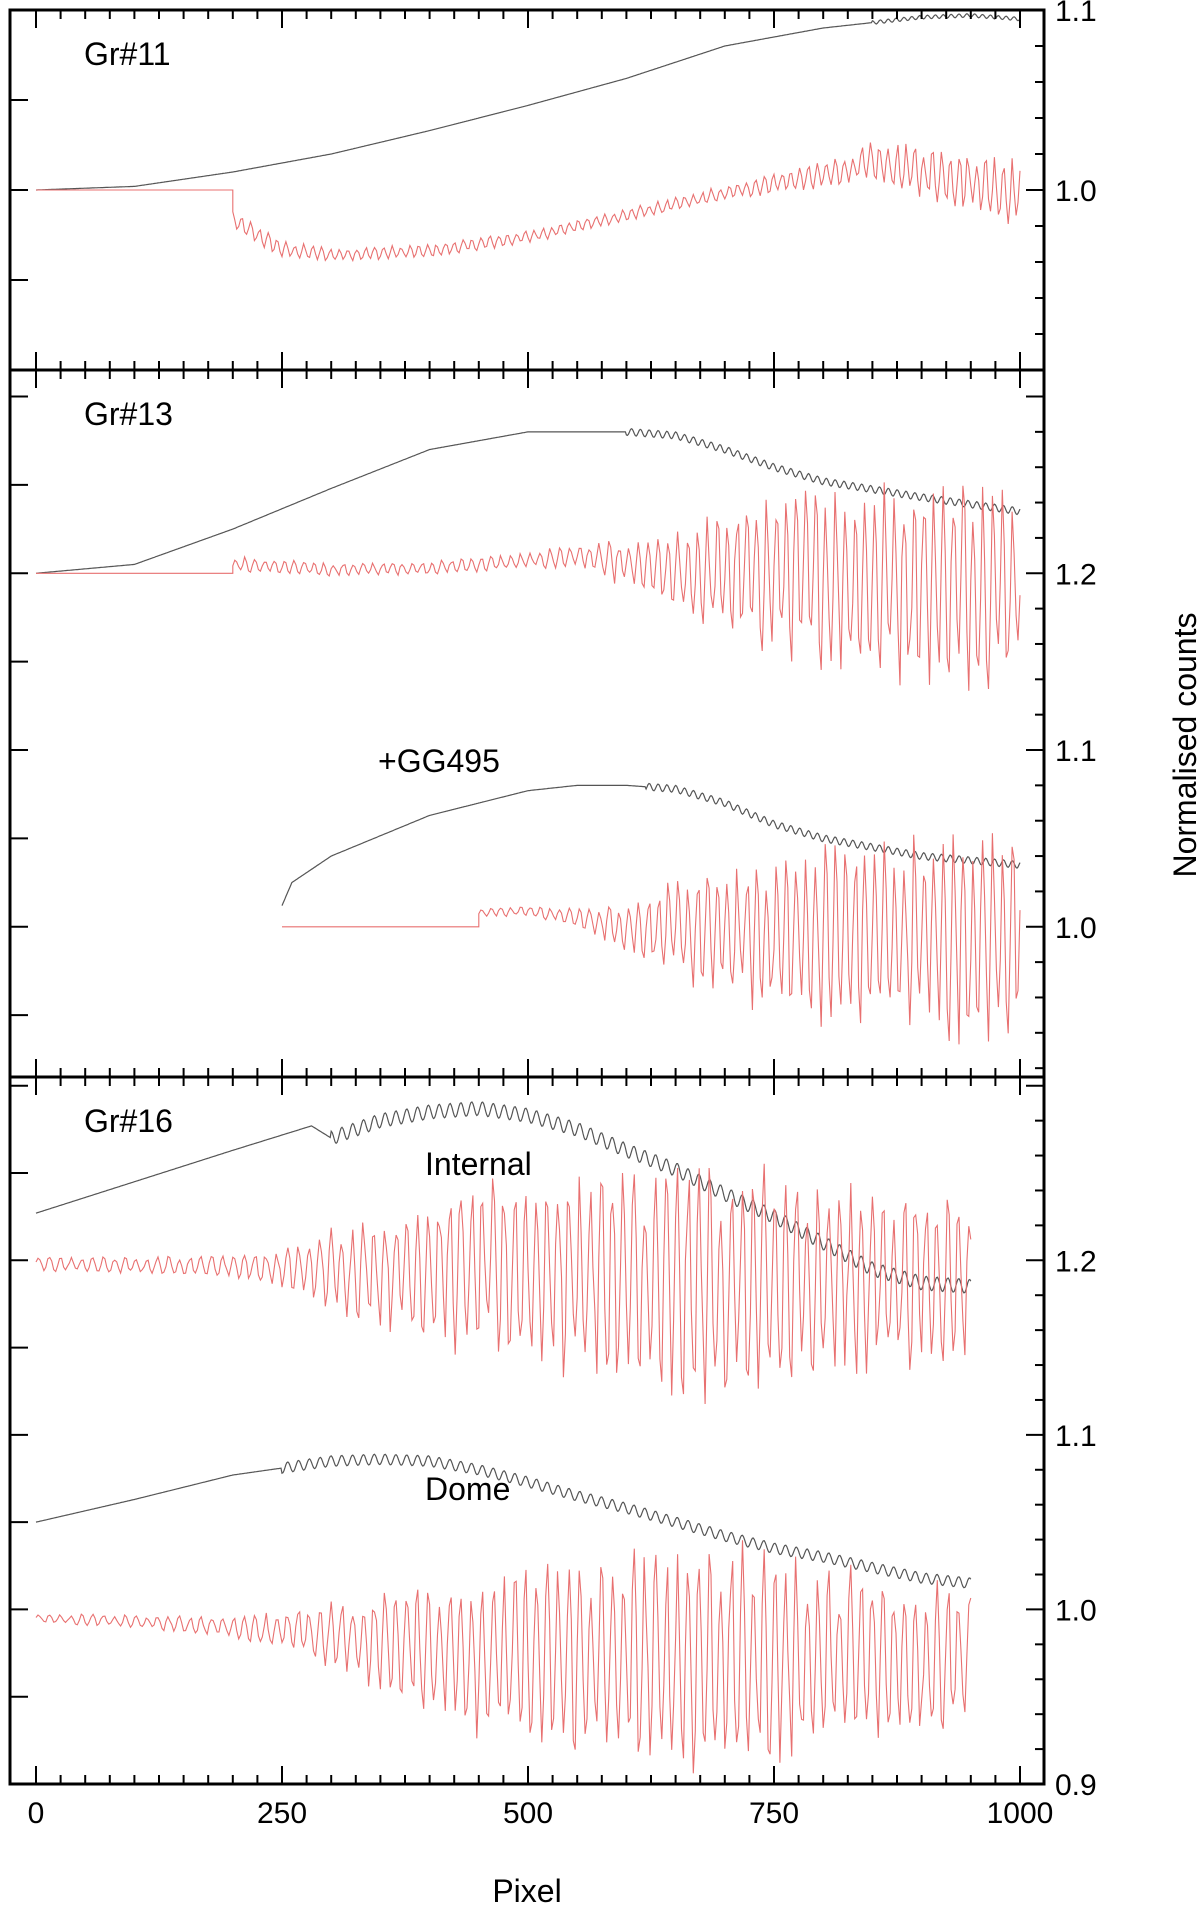  Describe the element at coordinates (528, 1813) in the screenshot. I see `x-tick-label: 500` at that location.